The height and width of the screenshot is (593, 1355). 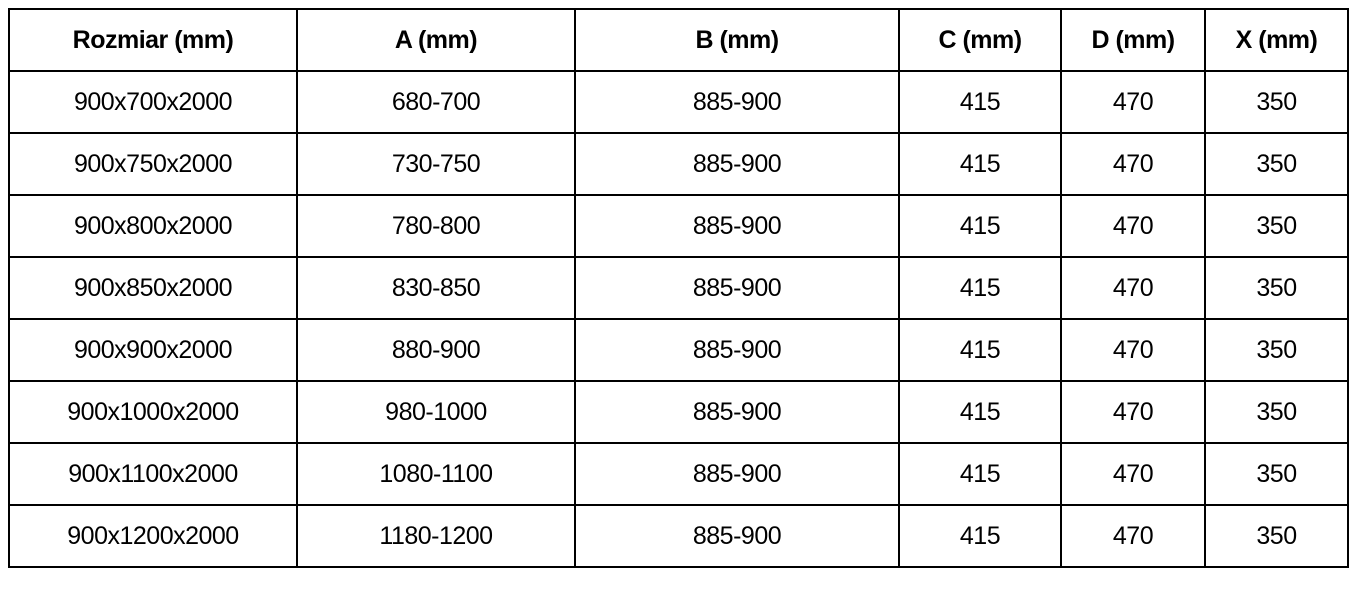 I want to click on cell-size: 900x1100x2000, so click(x=153, y=474).